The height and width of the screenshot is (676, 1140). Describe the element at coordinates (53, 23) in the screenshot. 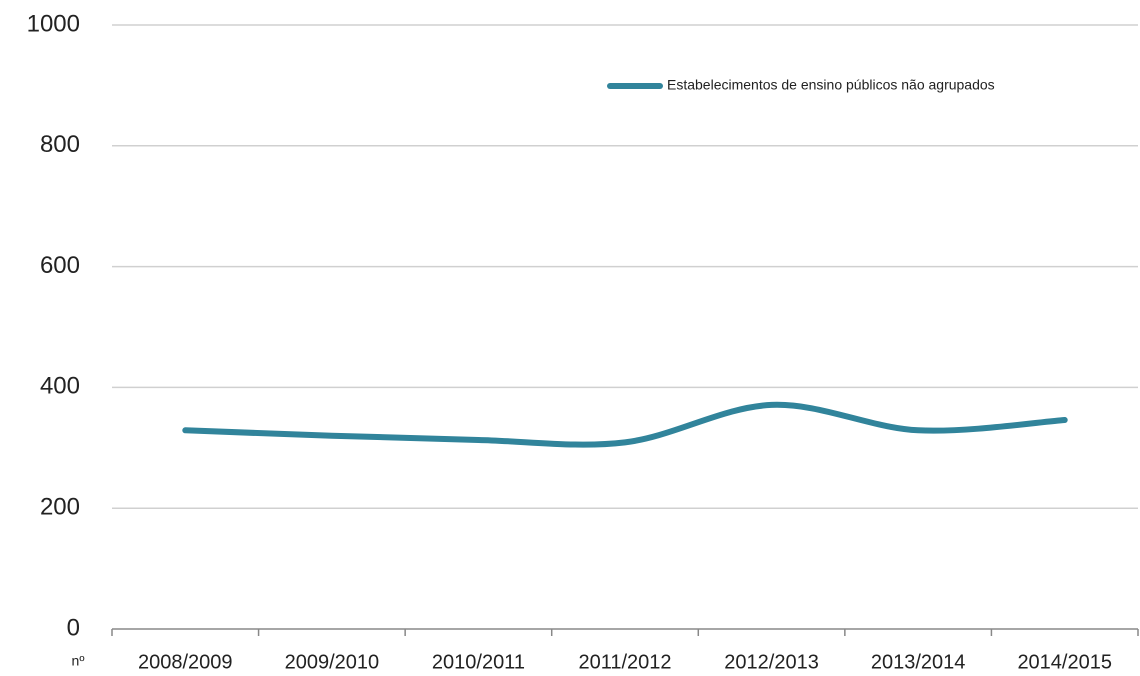

I see `y-tick-label: 1000` at that location.